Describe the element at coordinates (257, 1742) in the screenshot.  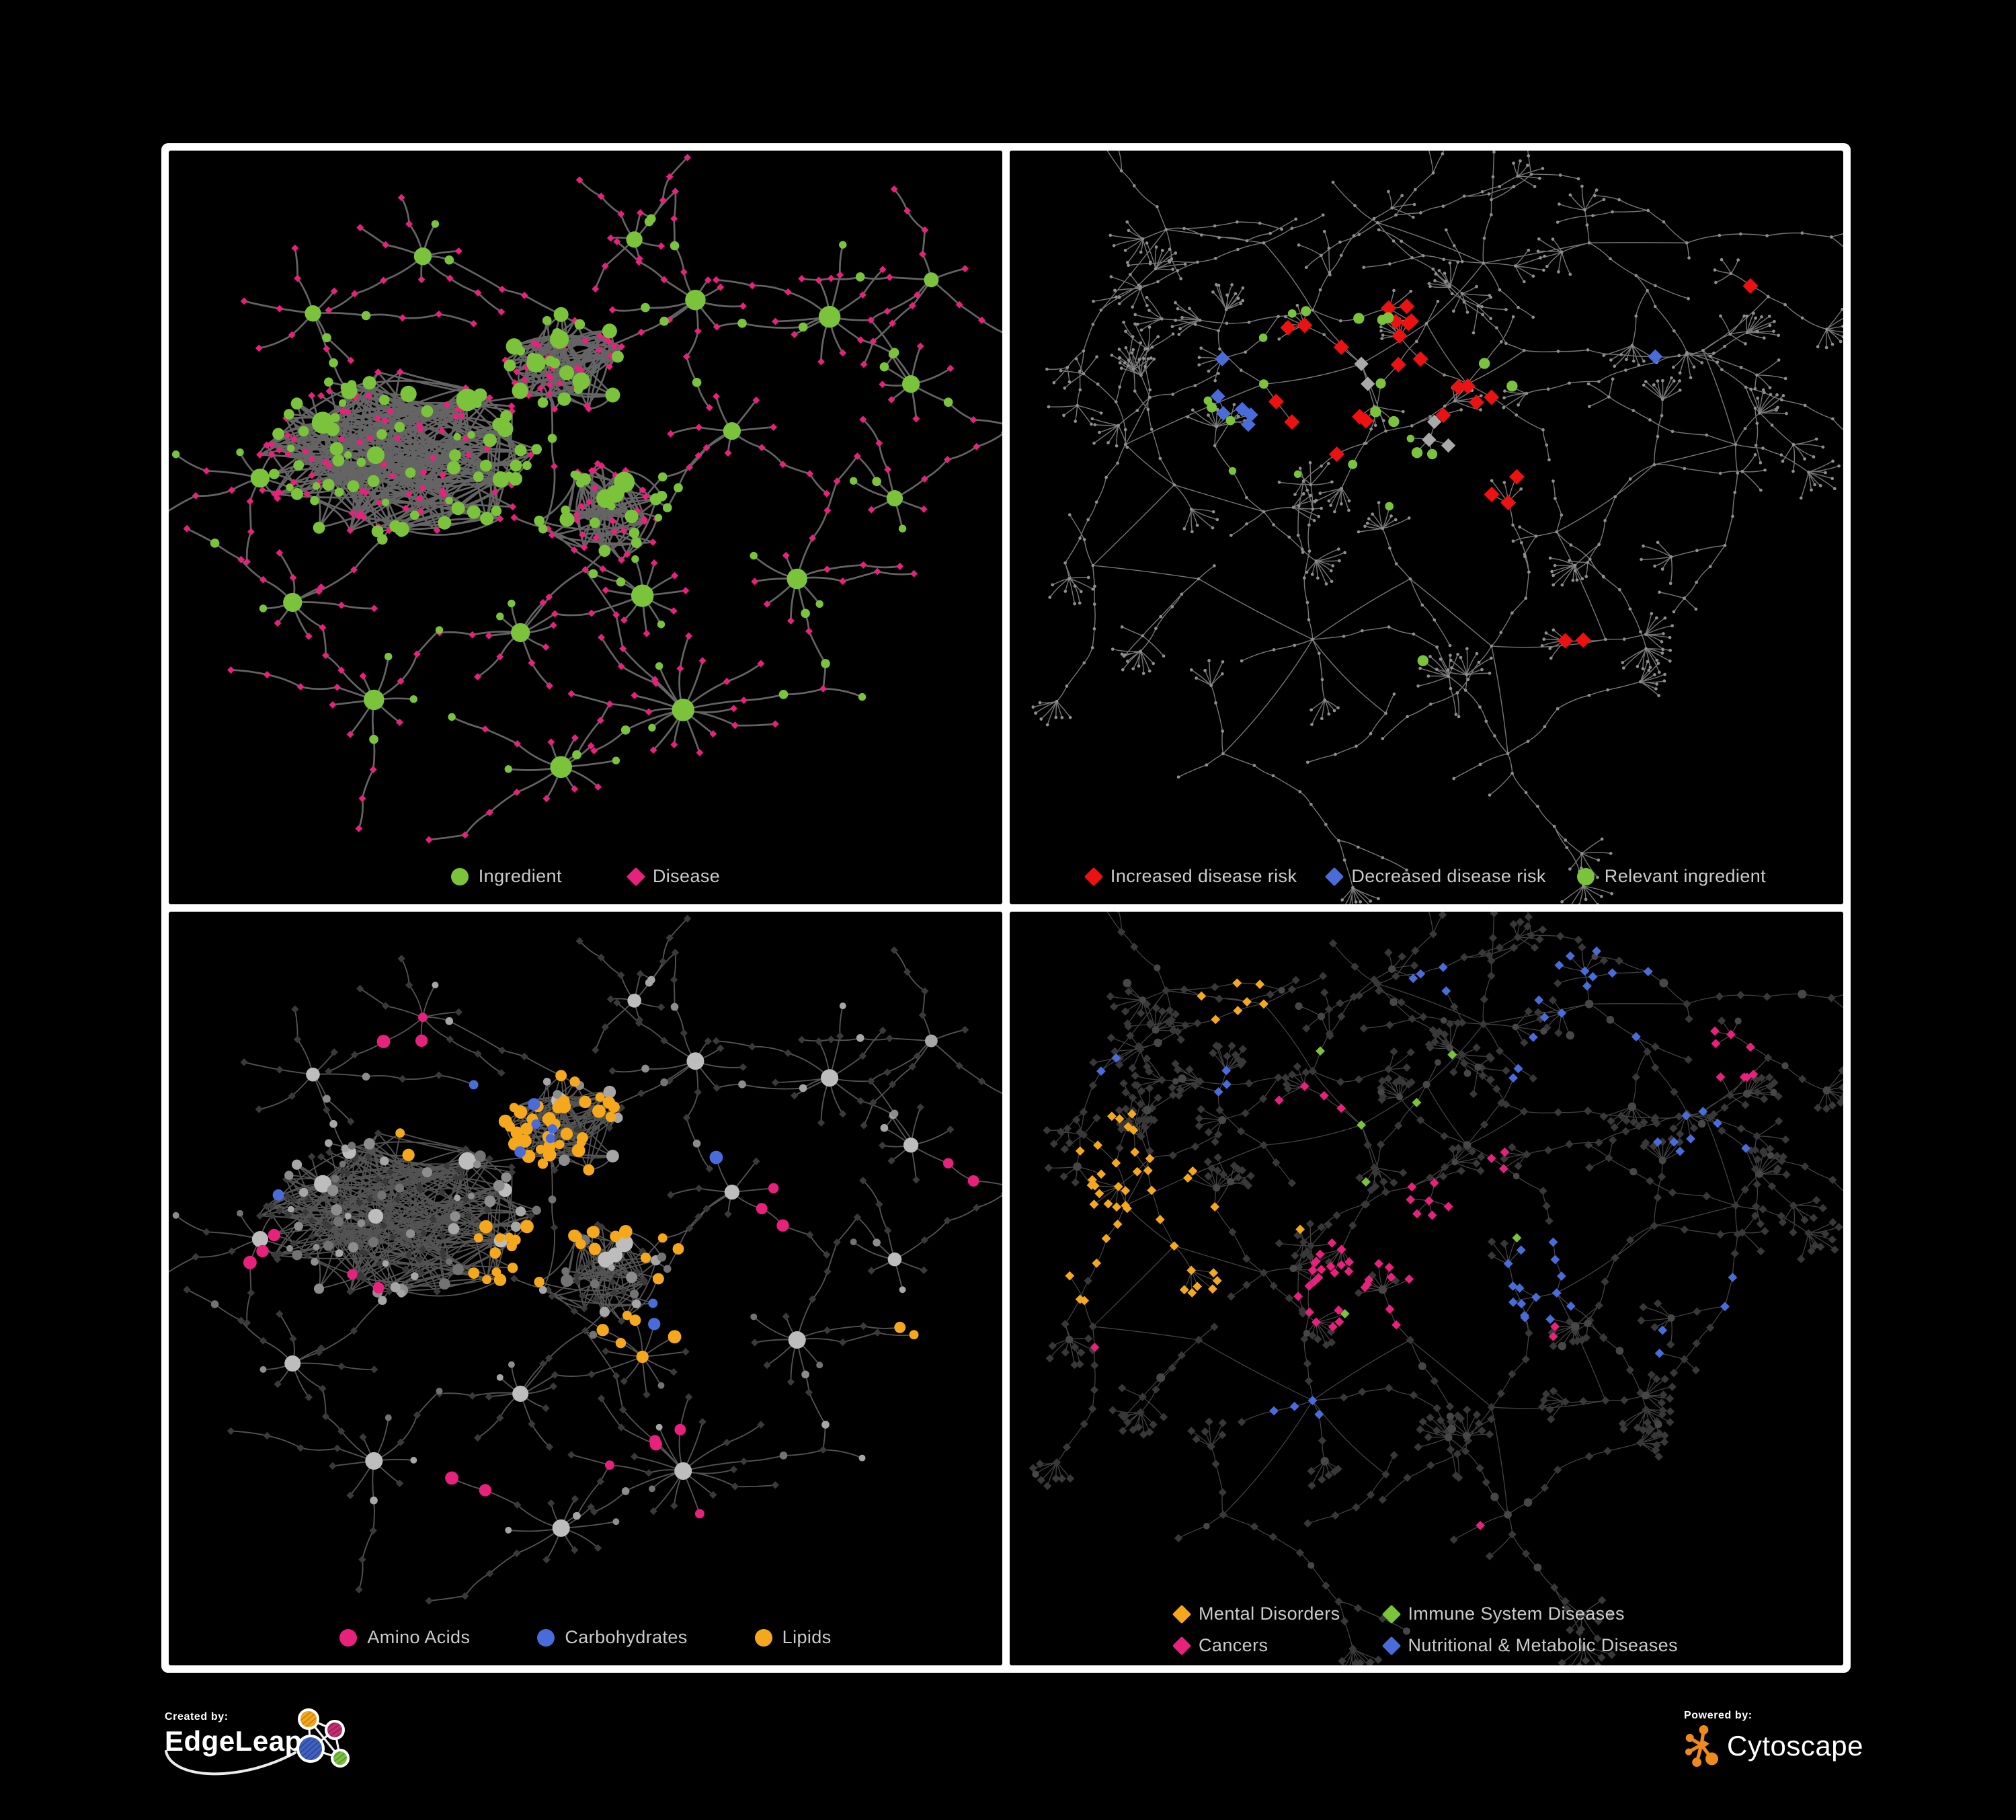
I see `edgeleap-credit: Created by: EdgeLeap` at that location.